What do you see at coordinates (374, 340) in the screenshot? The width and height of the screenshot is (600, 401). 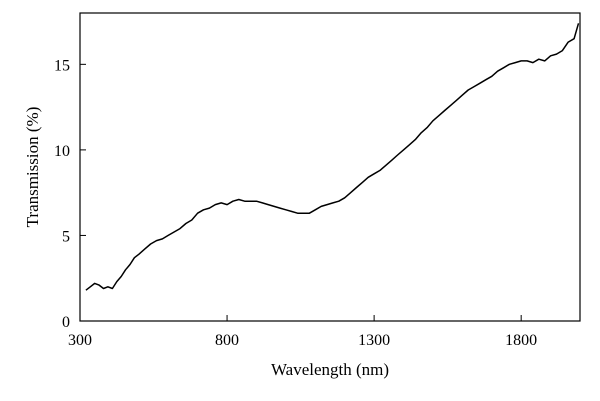 I see `x-tick-label: 1300` at bounding box center [374, 340].